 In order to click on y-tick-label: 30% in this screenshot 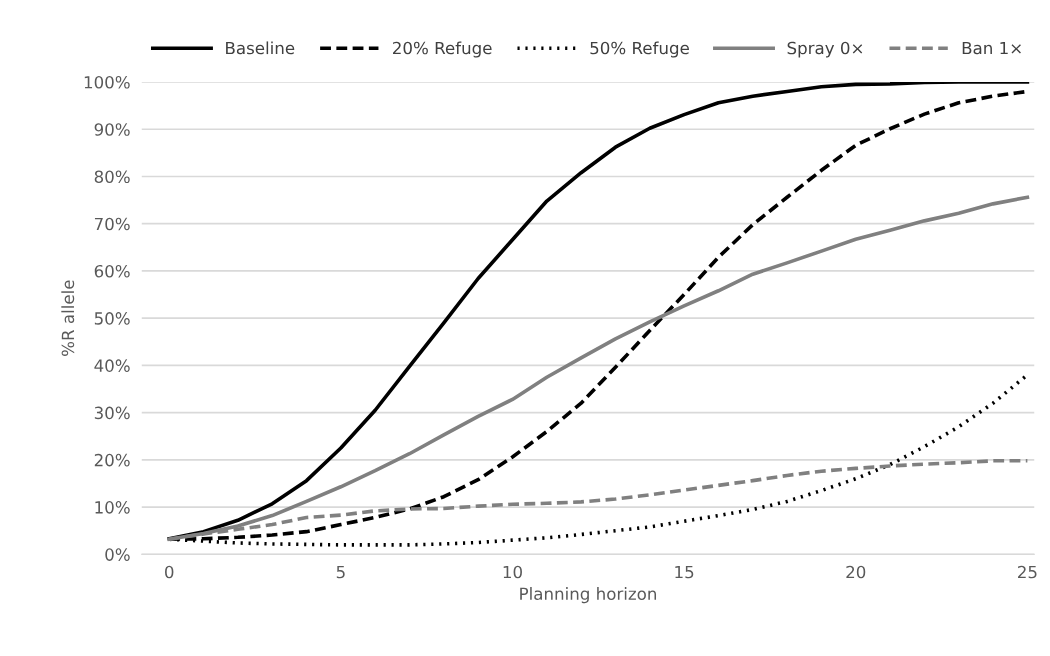, I will do `click(112, 413)`.